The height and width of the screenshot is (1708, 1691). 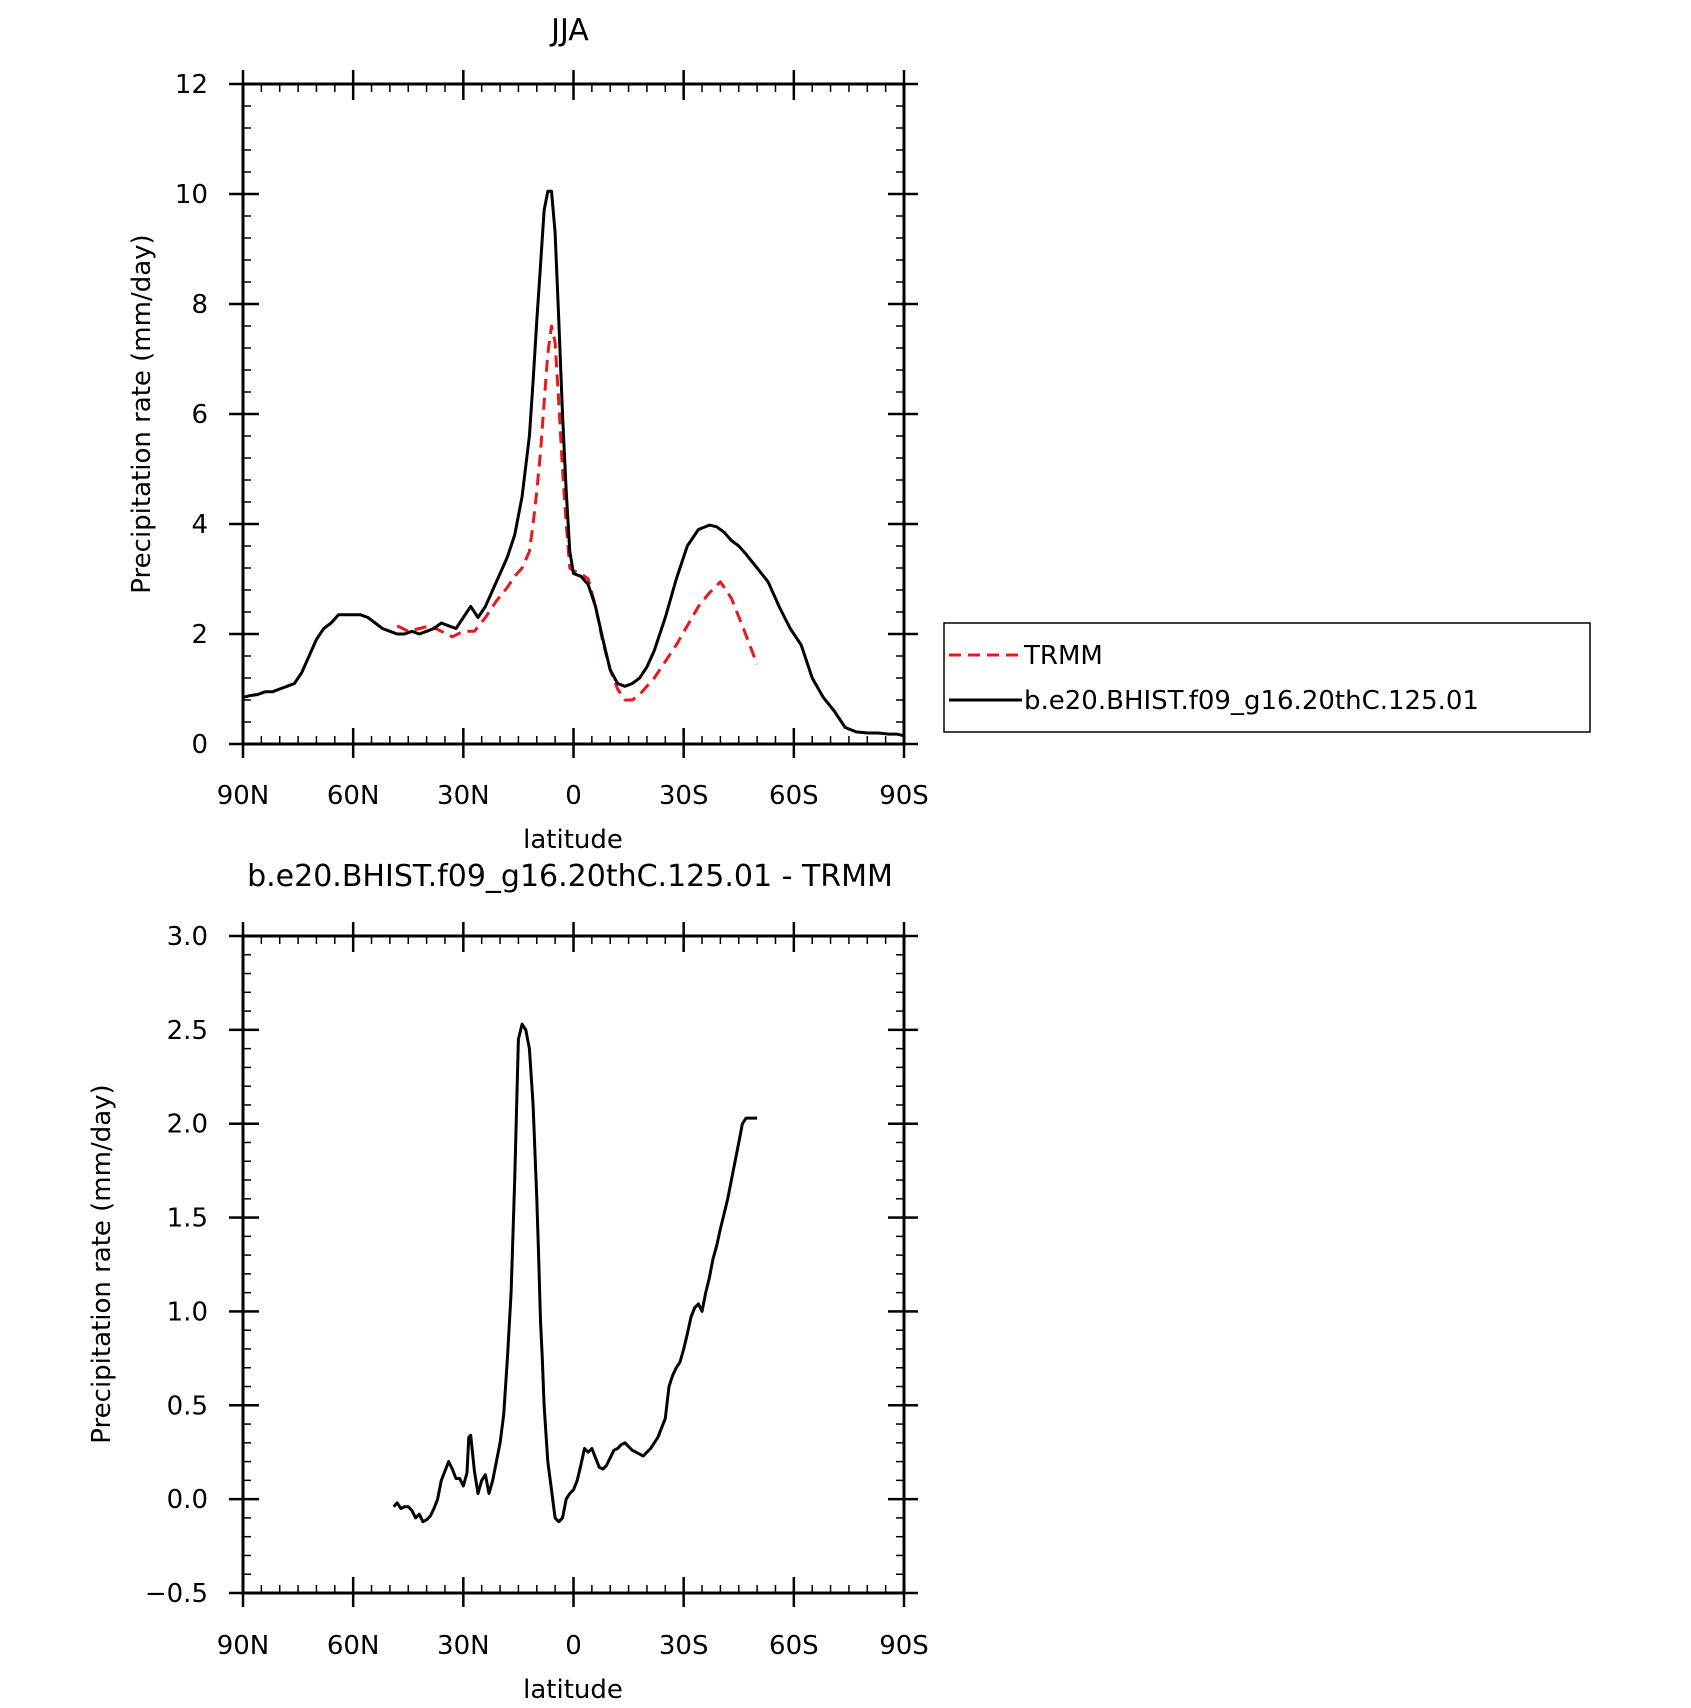 I want to click on bottom-series-layer, so click(x=575, y=1273).